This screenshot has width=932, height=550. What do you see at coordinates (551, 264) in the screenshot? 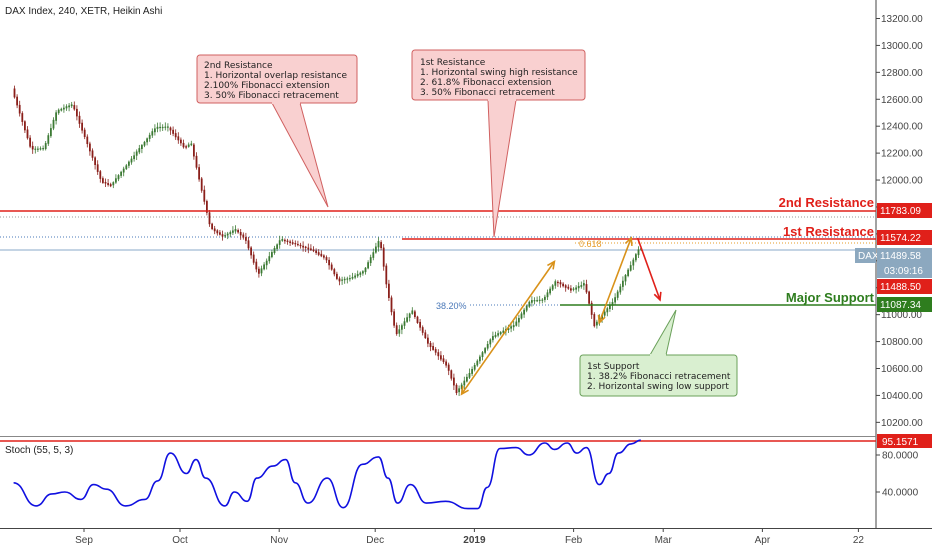
I see `impulse-1-arrowhead` at bounding box center [551, 264].